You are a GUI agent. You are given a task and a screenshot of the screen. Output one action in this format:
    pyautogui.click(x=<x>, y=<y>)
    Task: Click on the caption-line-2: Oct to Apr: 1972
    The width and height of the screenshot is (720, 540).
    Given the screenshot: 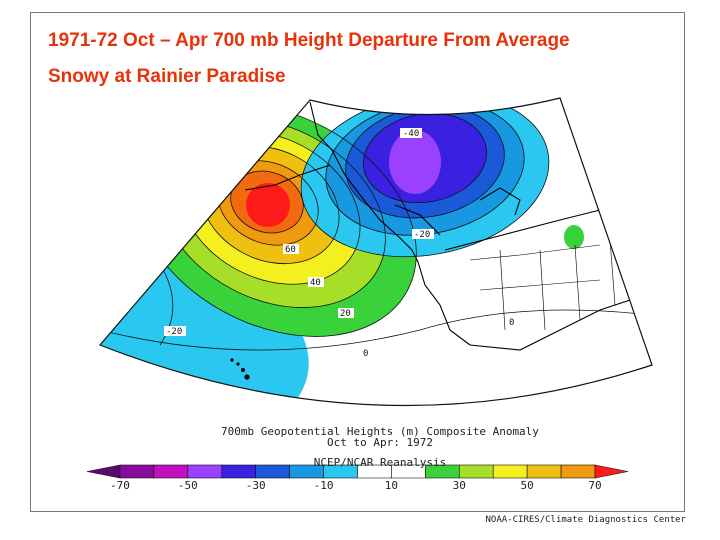 What is the action you would take?
    pyautogui.click(x=380, y=442)
    